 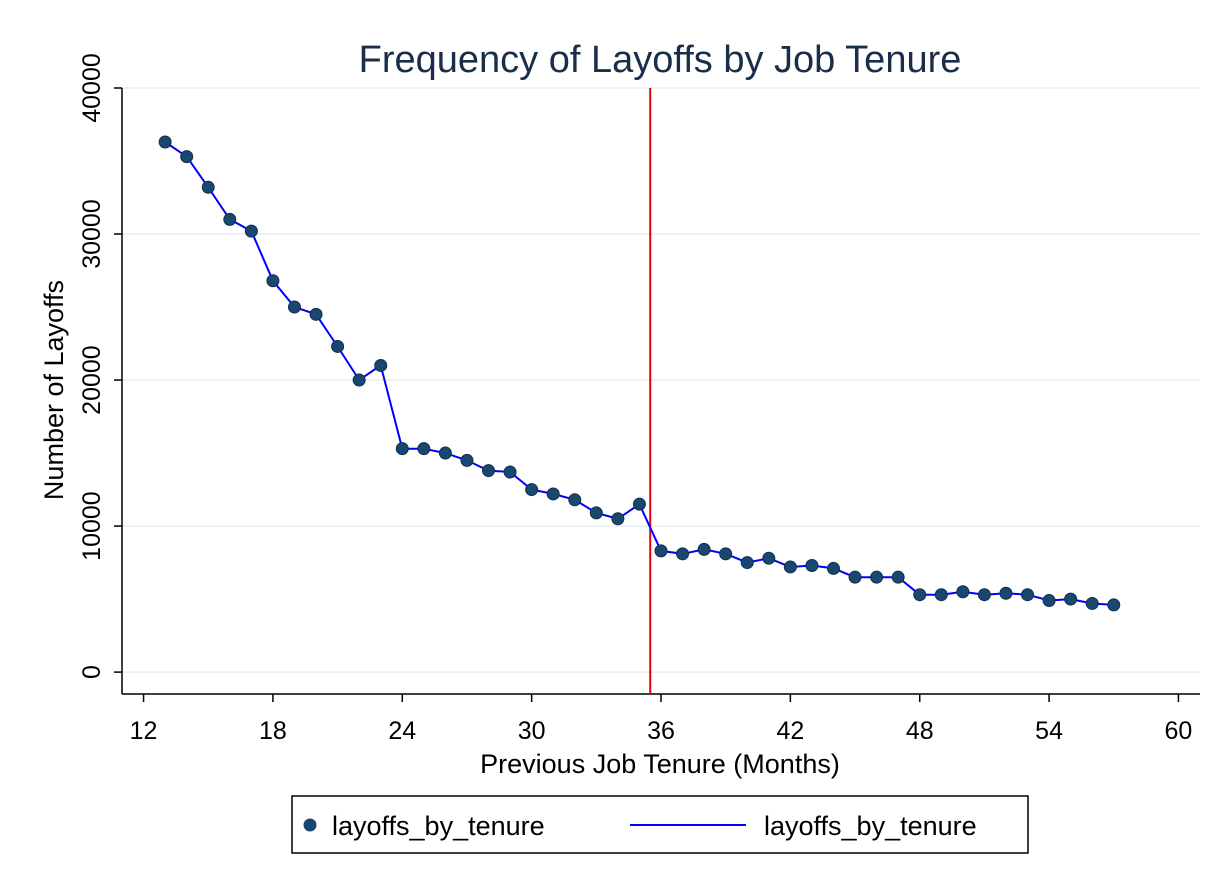 What do you see at coordinates (92, 526) in the screenshot?
I see `y-tick-label: 10000` at bounding box center [92, 526].